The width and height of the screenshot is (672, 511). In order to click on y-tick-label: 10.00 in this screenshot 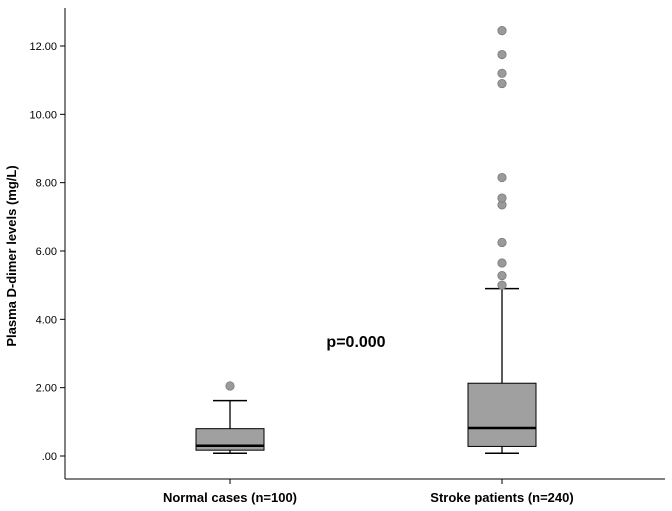, I will do `click(43, 115)`.